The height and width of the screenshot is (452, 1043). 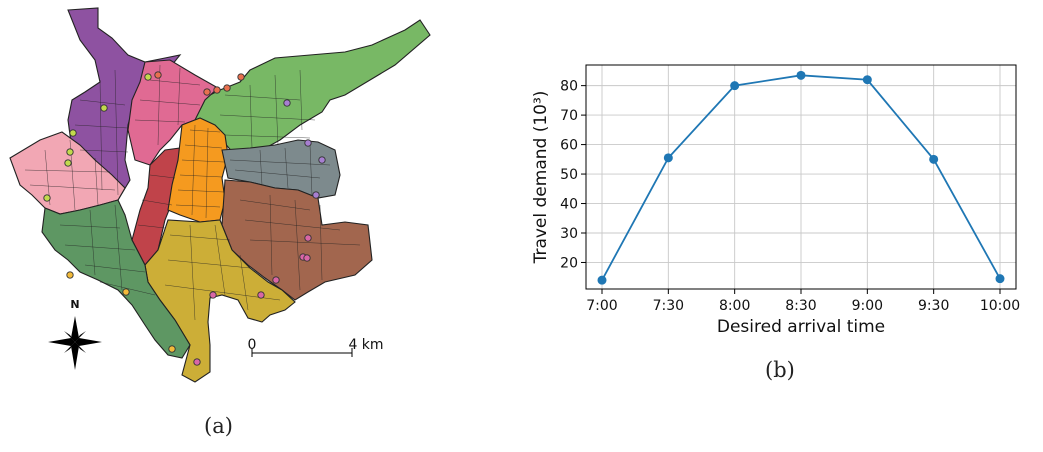 I want to click on y-tick-label: 70, so click(x=569, y=116).